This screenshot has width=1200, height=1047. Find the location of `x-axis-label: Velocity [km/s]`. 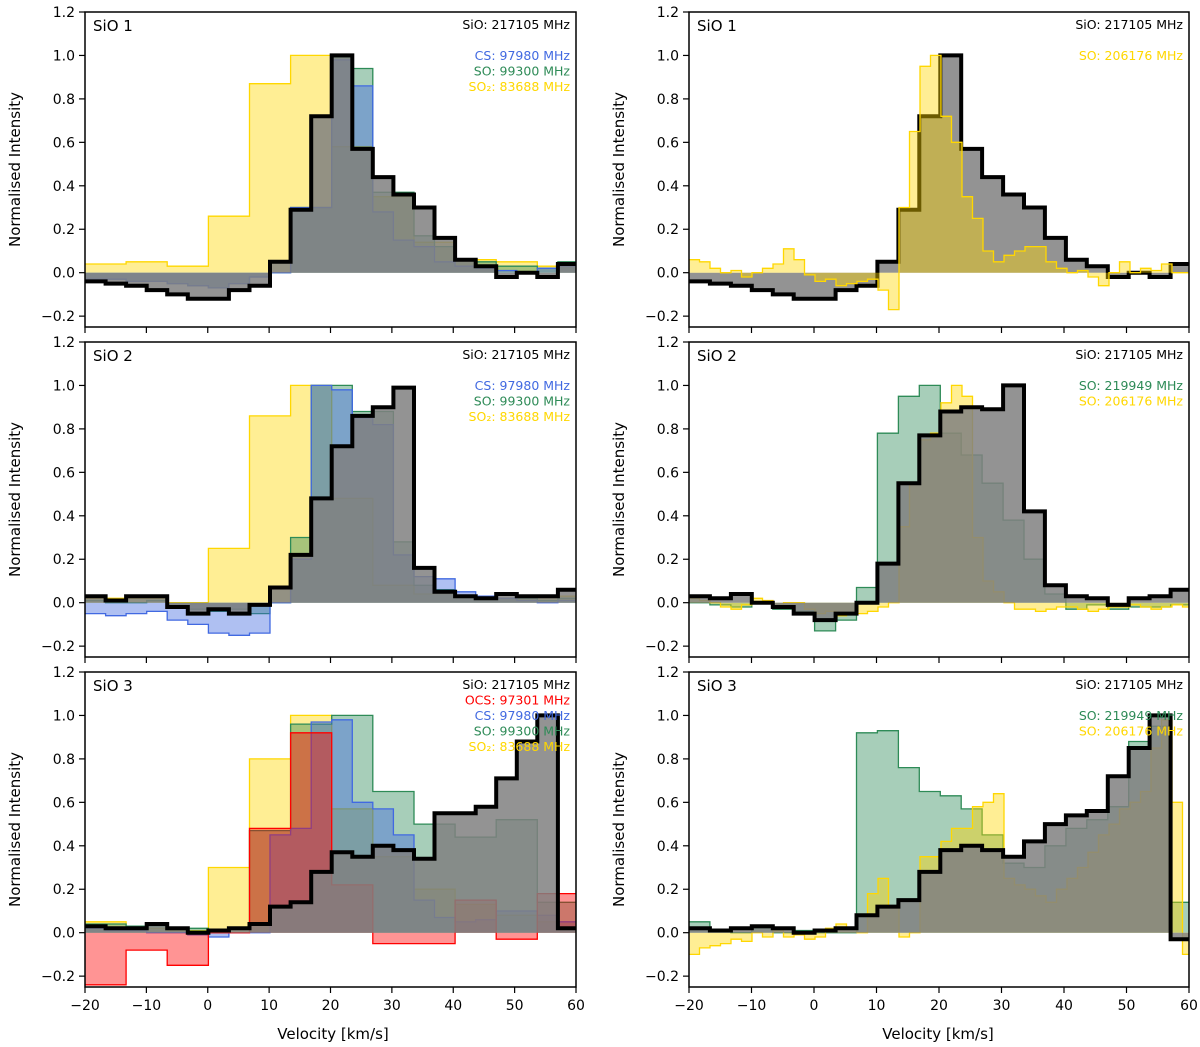

x-axis-label: Velocity [km/s] is located at coordinates (937, 1034).